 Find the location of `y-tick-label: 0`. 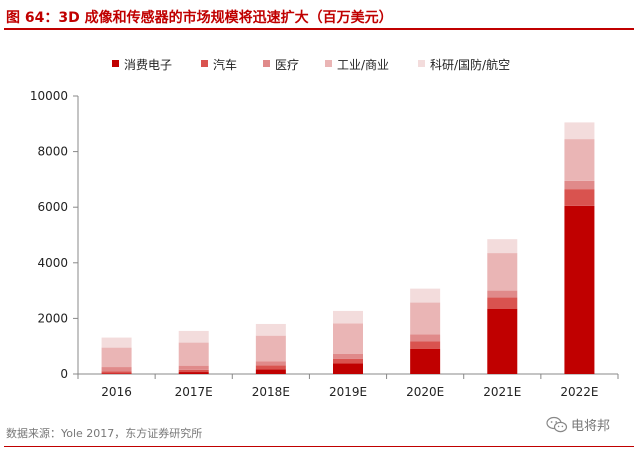

y-tick-label: 0 is located at coordinates (64, 374).